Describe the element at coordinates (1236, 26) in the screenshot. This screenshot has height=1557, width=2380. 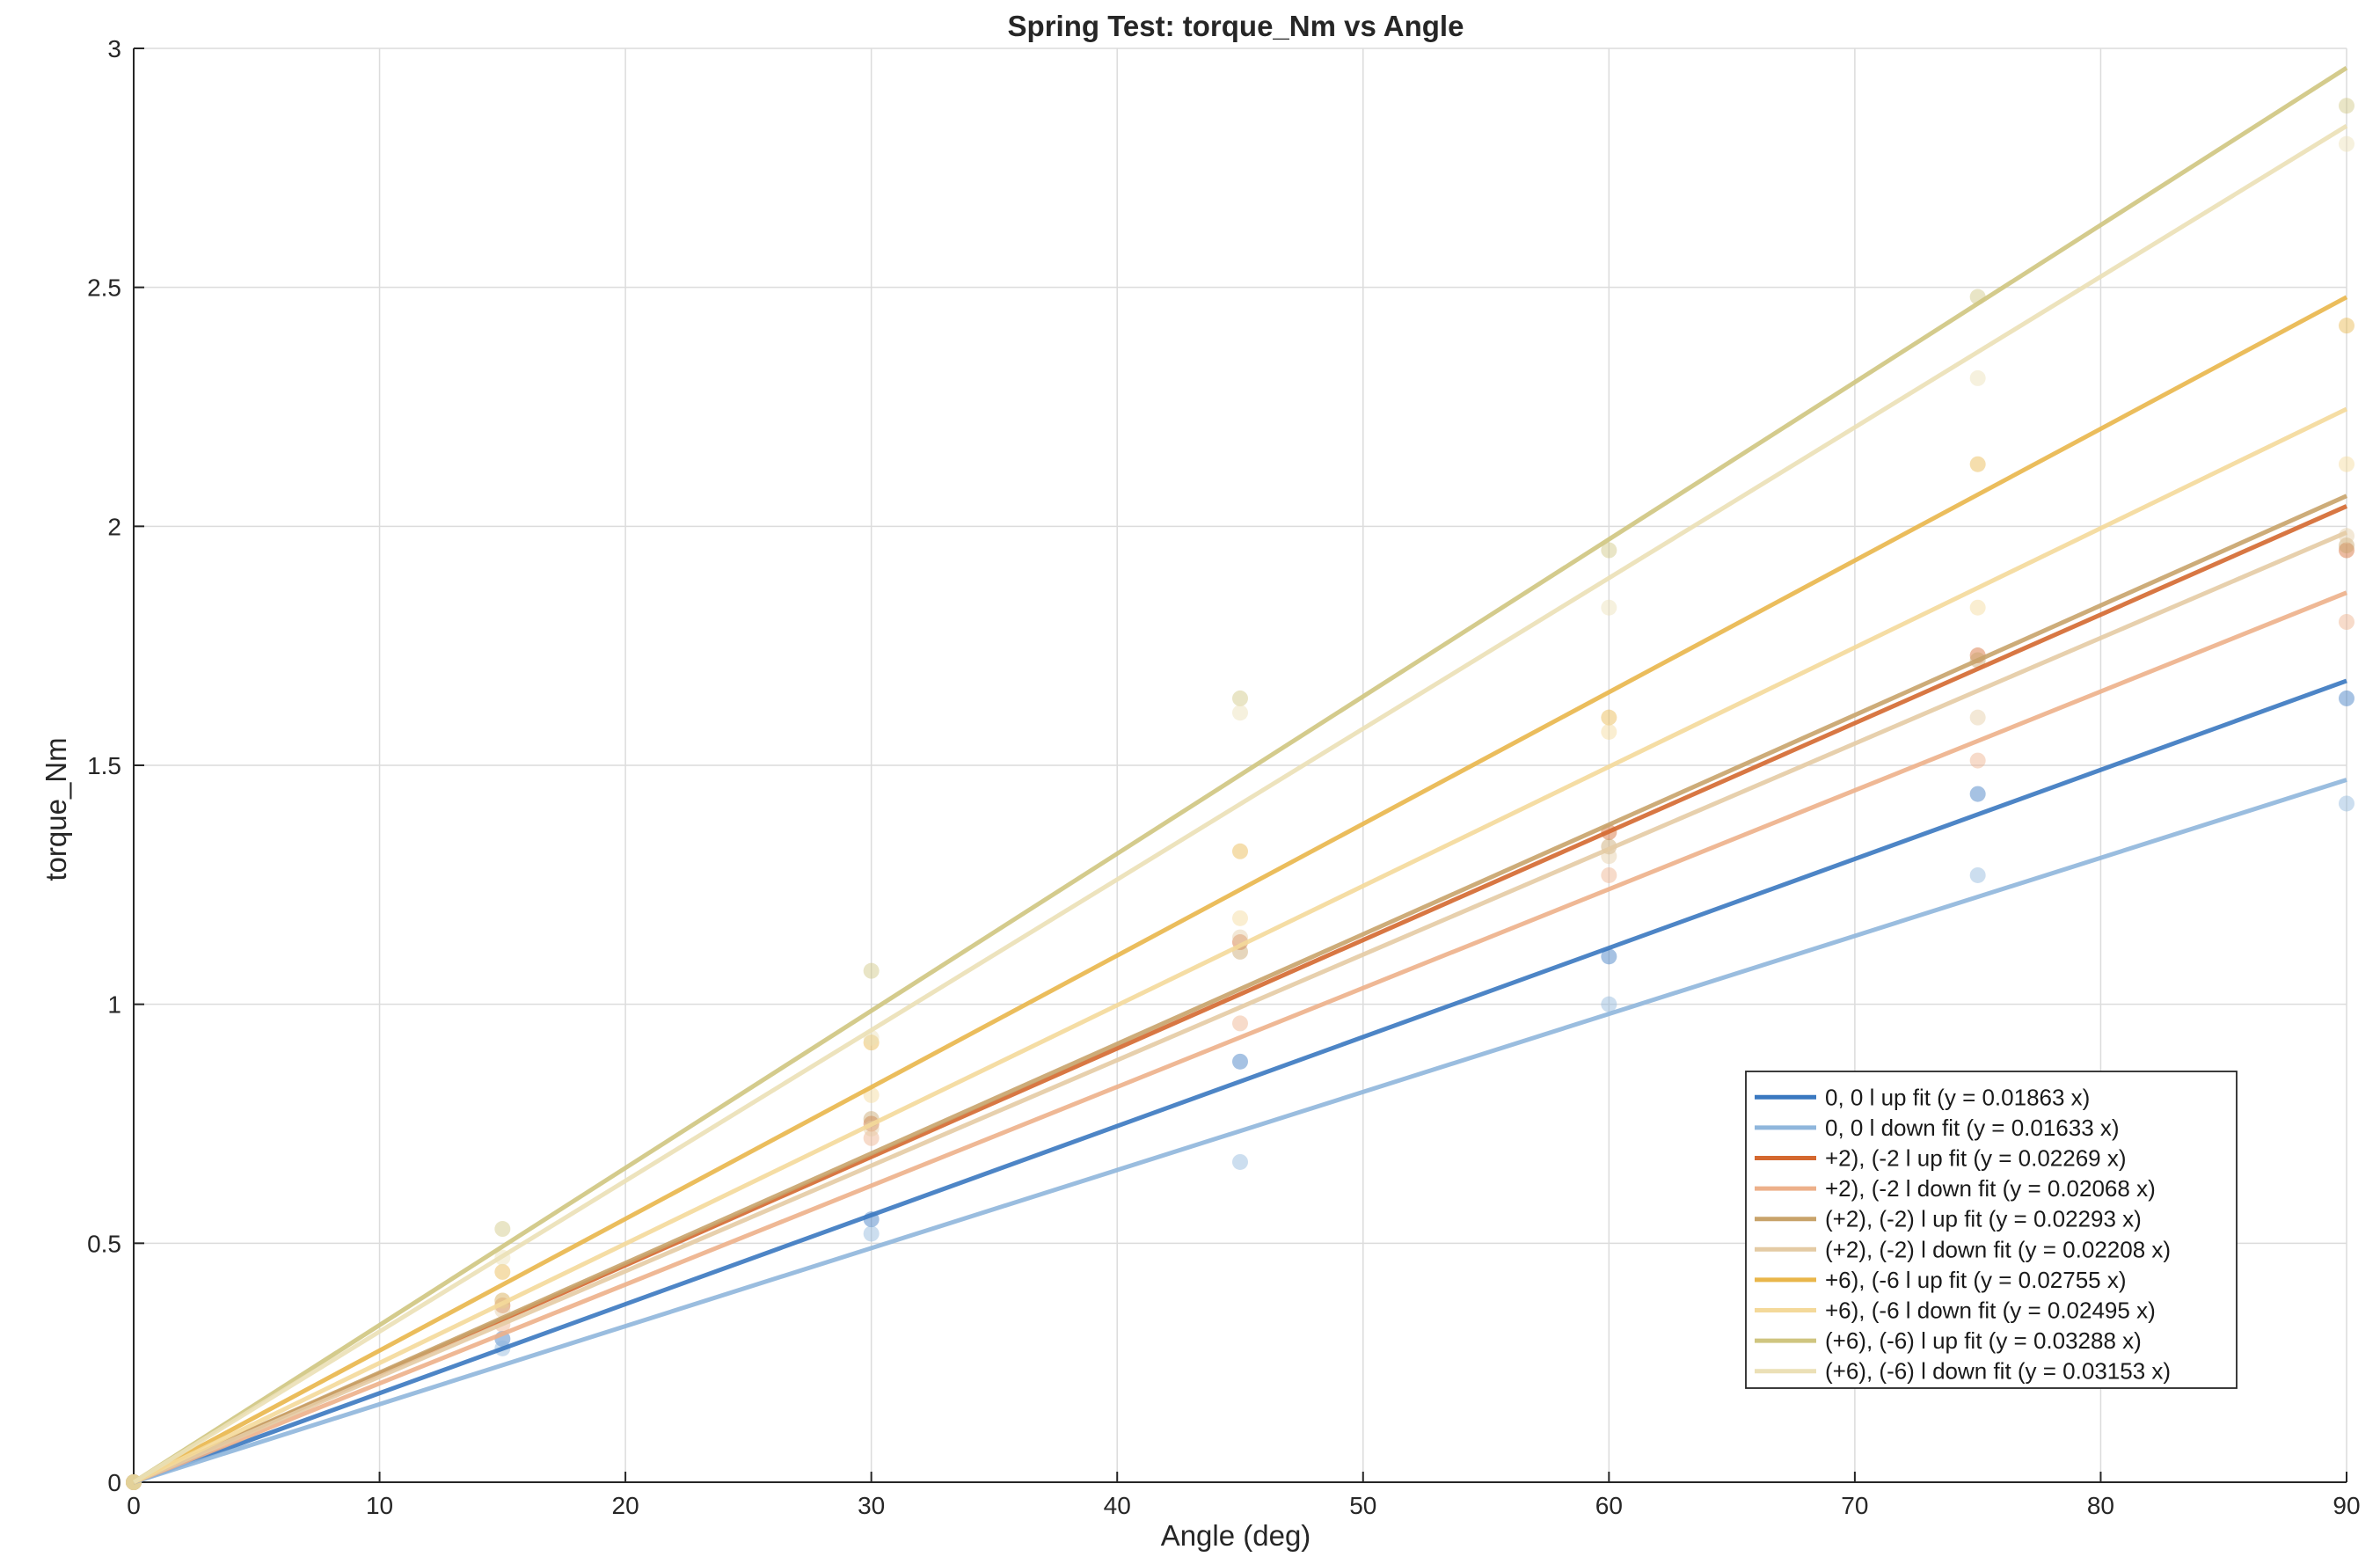
I see `chart-title: Spring Test: torque_Nm vs Angle` at that location.